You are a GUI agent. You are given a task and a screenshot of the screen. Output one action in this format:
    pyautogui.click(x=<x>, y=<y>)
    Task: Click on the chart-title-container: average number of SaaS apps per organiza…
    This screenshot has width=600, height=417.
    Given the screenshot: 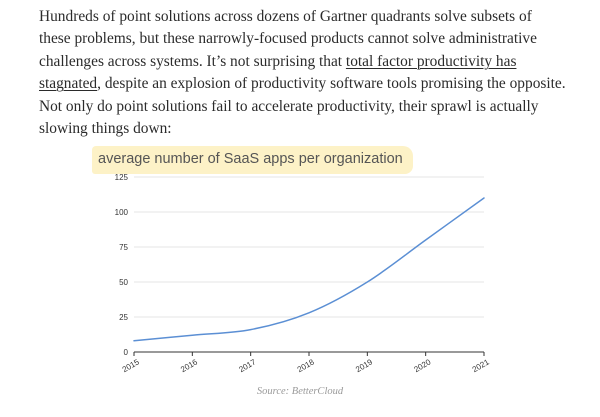 What is the action you would take?
    pyautogui.click(x=252, y=159)
    